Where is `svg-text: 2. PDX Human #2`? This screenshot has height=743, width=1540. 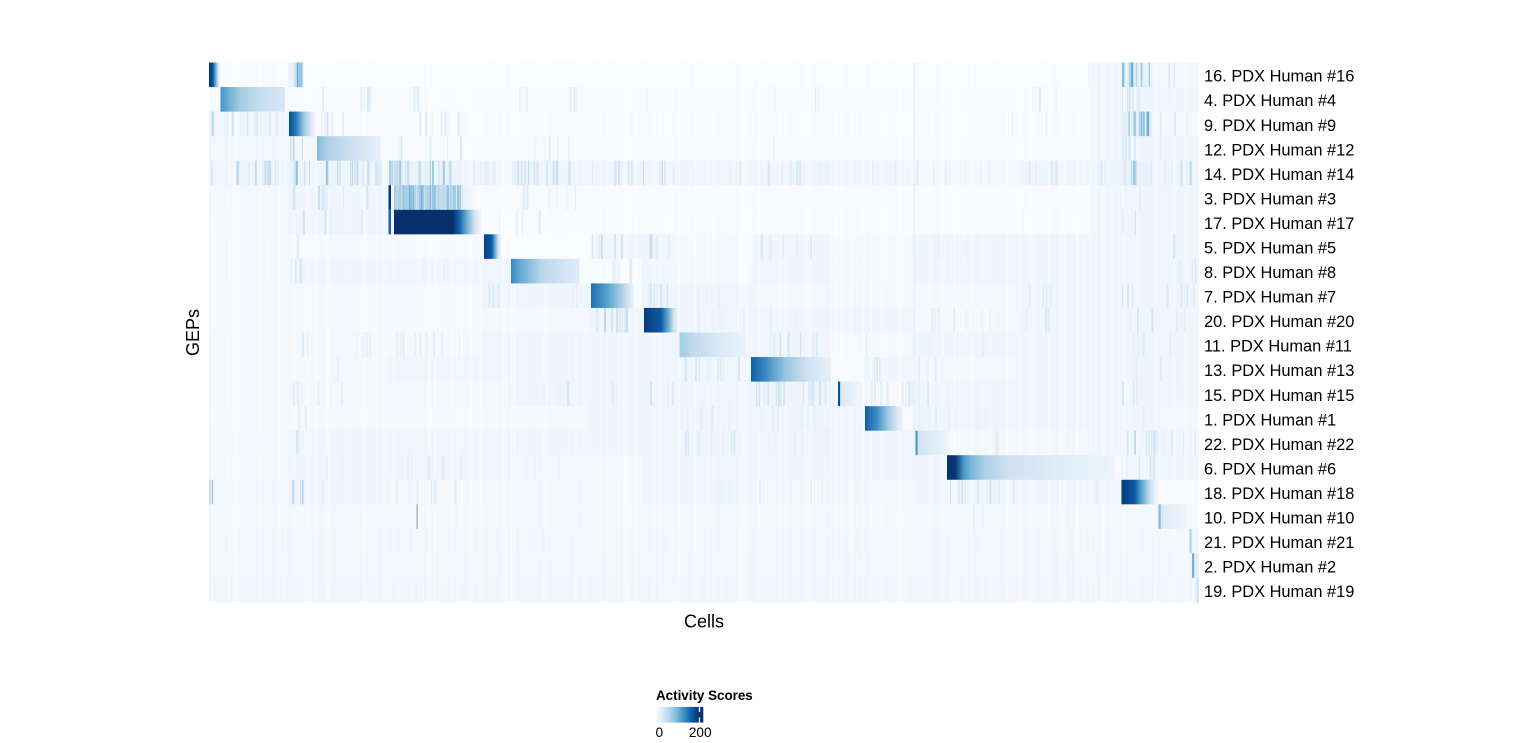
svg-text: 2. PDX Human #2 is located at coordinates (1270, 568).